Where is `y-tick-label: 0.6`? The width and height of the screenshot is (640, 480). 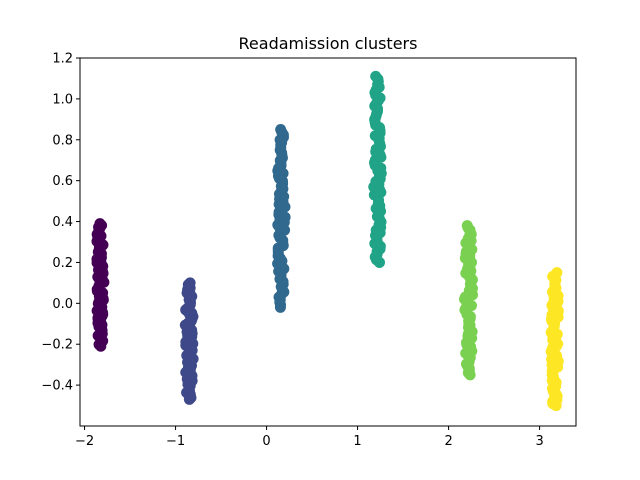
y-tick-label: 0.6 is located at coordinates (62, 181).